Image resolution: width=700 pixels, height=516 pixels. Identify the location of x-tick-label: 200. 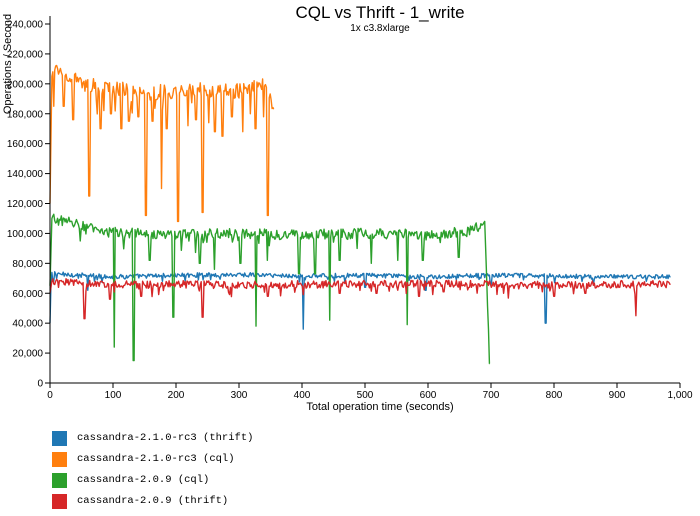
(176, 395).